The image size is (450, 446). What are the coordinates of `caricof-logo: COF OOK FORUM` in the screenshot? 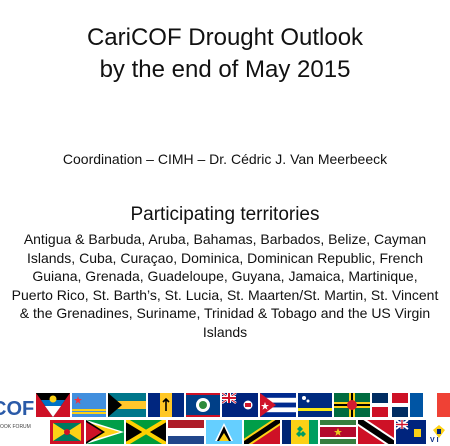 It's located at (17, 419).